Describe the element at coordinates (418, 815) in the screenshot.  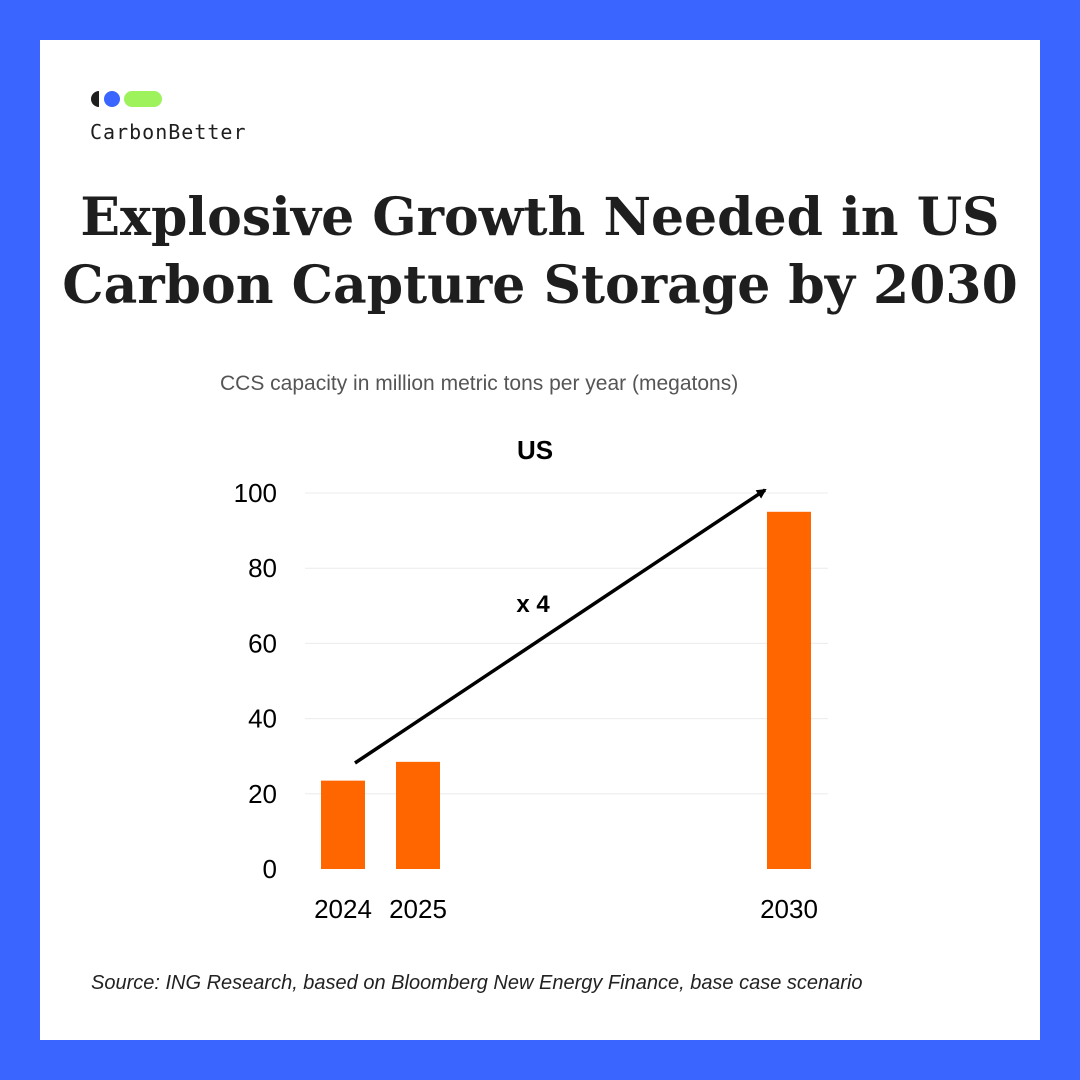
I see `bar-2025` at that location.